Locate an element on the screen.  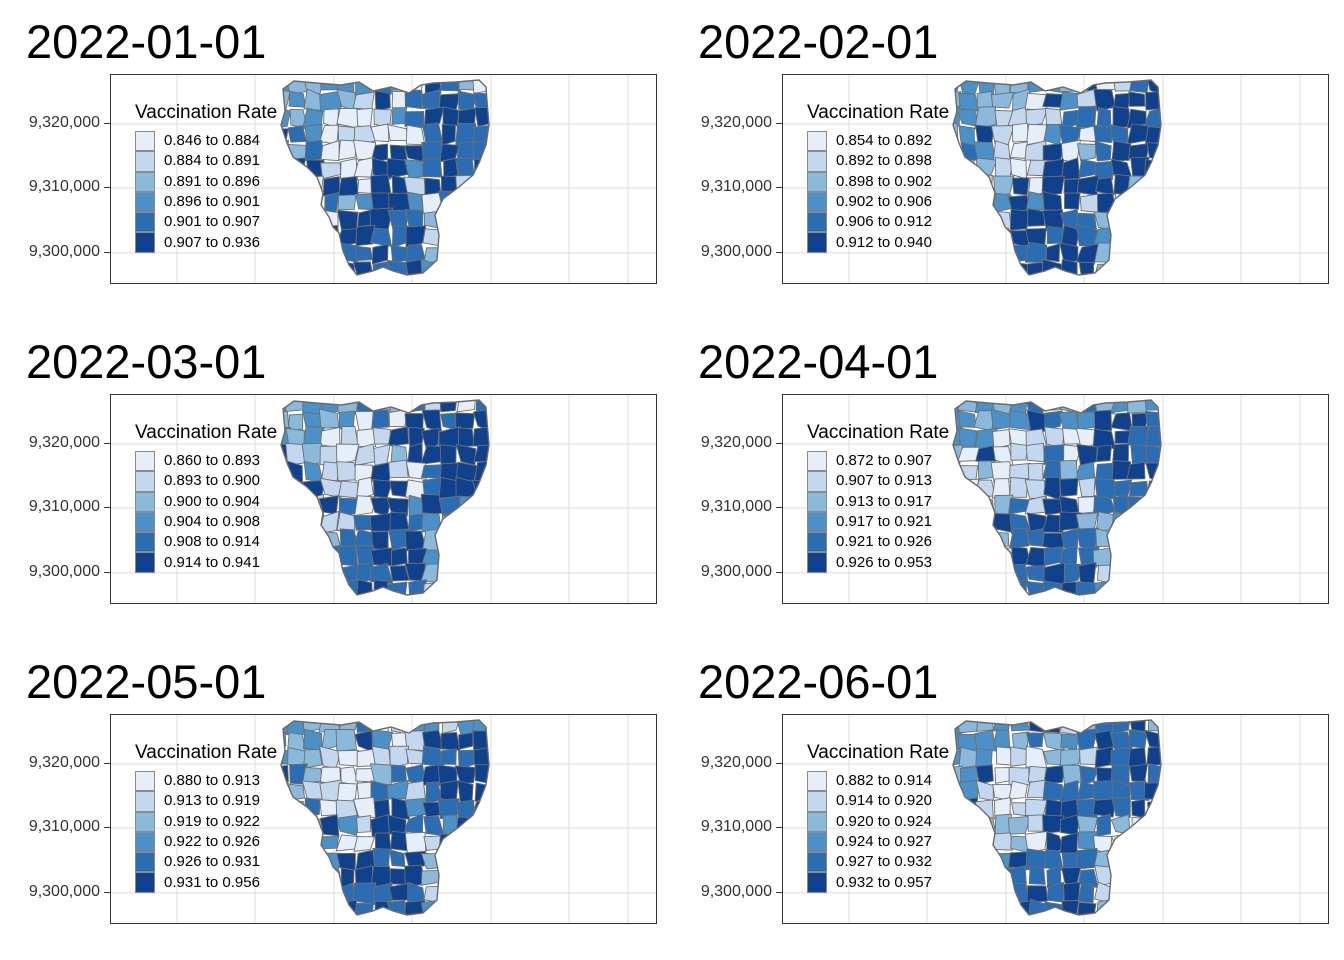
legend-item: 0.884 to 0.891 is located at coordinates (206, 161).